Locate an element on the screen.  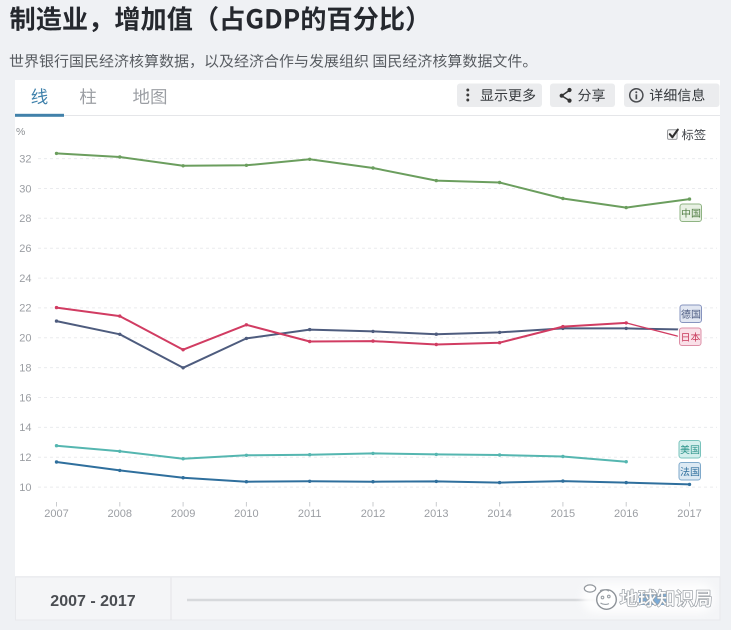
svg-text: 2007 - 2017 is located at coordinates (93, 601).